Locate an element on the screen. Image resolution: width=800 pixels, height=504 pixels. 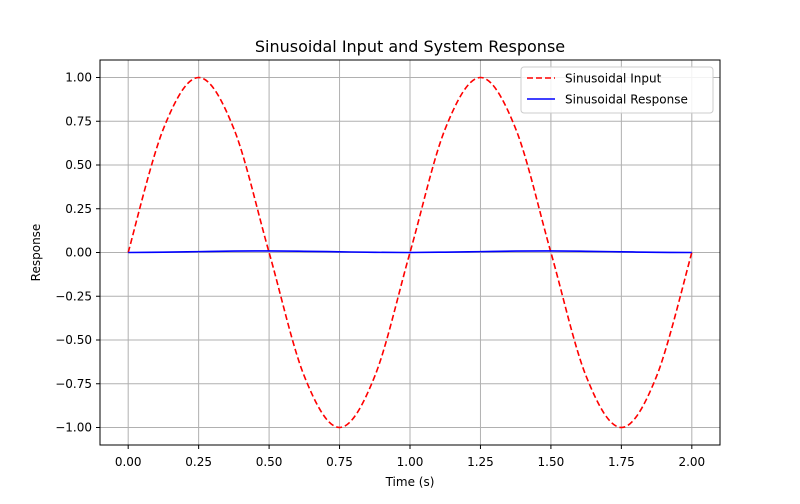
chart-title: Sinusoidal Input and System Response is located at coordinates (410, 46).